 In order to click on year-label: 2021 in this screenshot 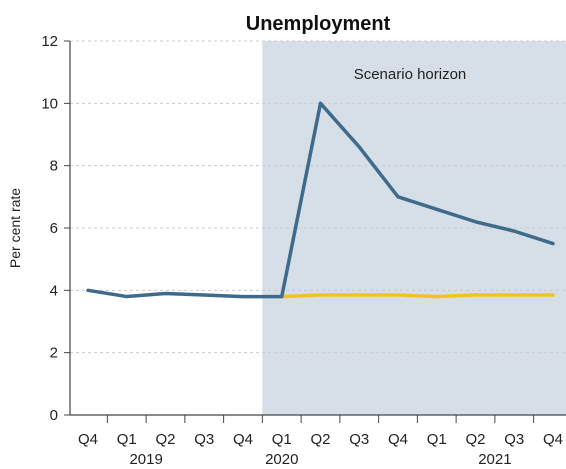, I will do `click(494, 459)`.